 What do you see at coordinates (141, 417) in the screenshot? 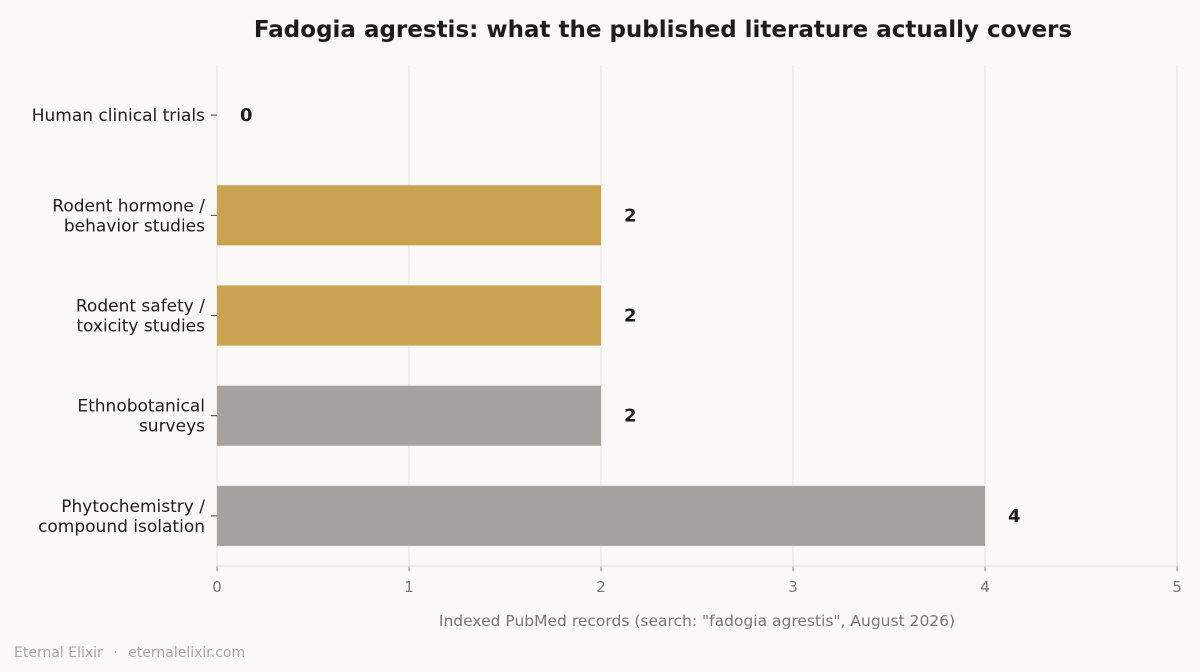
I see `y-tick-label: Ethnobotanical surveys` at bounding box center [141, 417].